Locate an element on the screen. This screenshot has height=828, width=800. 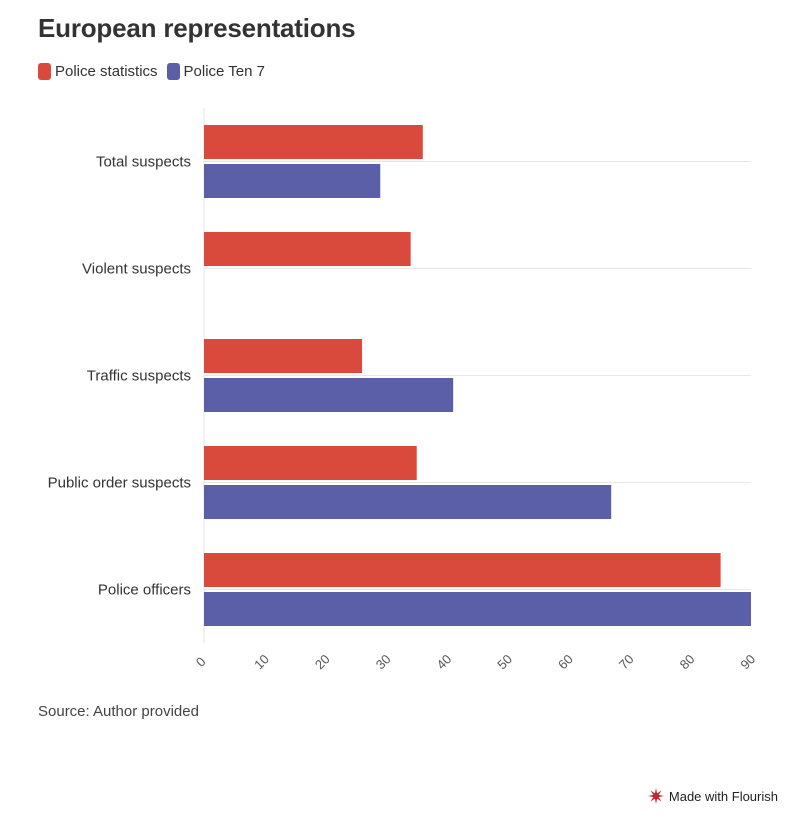
legend-item-police-statistics: Police statistics is located at coordinates (98, 71).